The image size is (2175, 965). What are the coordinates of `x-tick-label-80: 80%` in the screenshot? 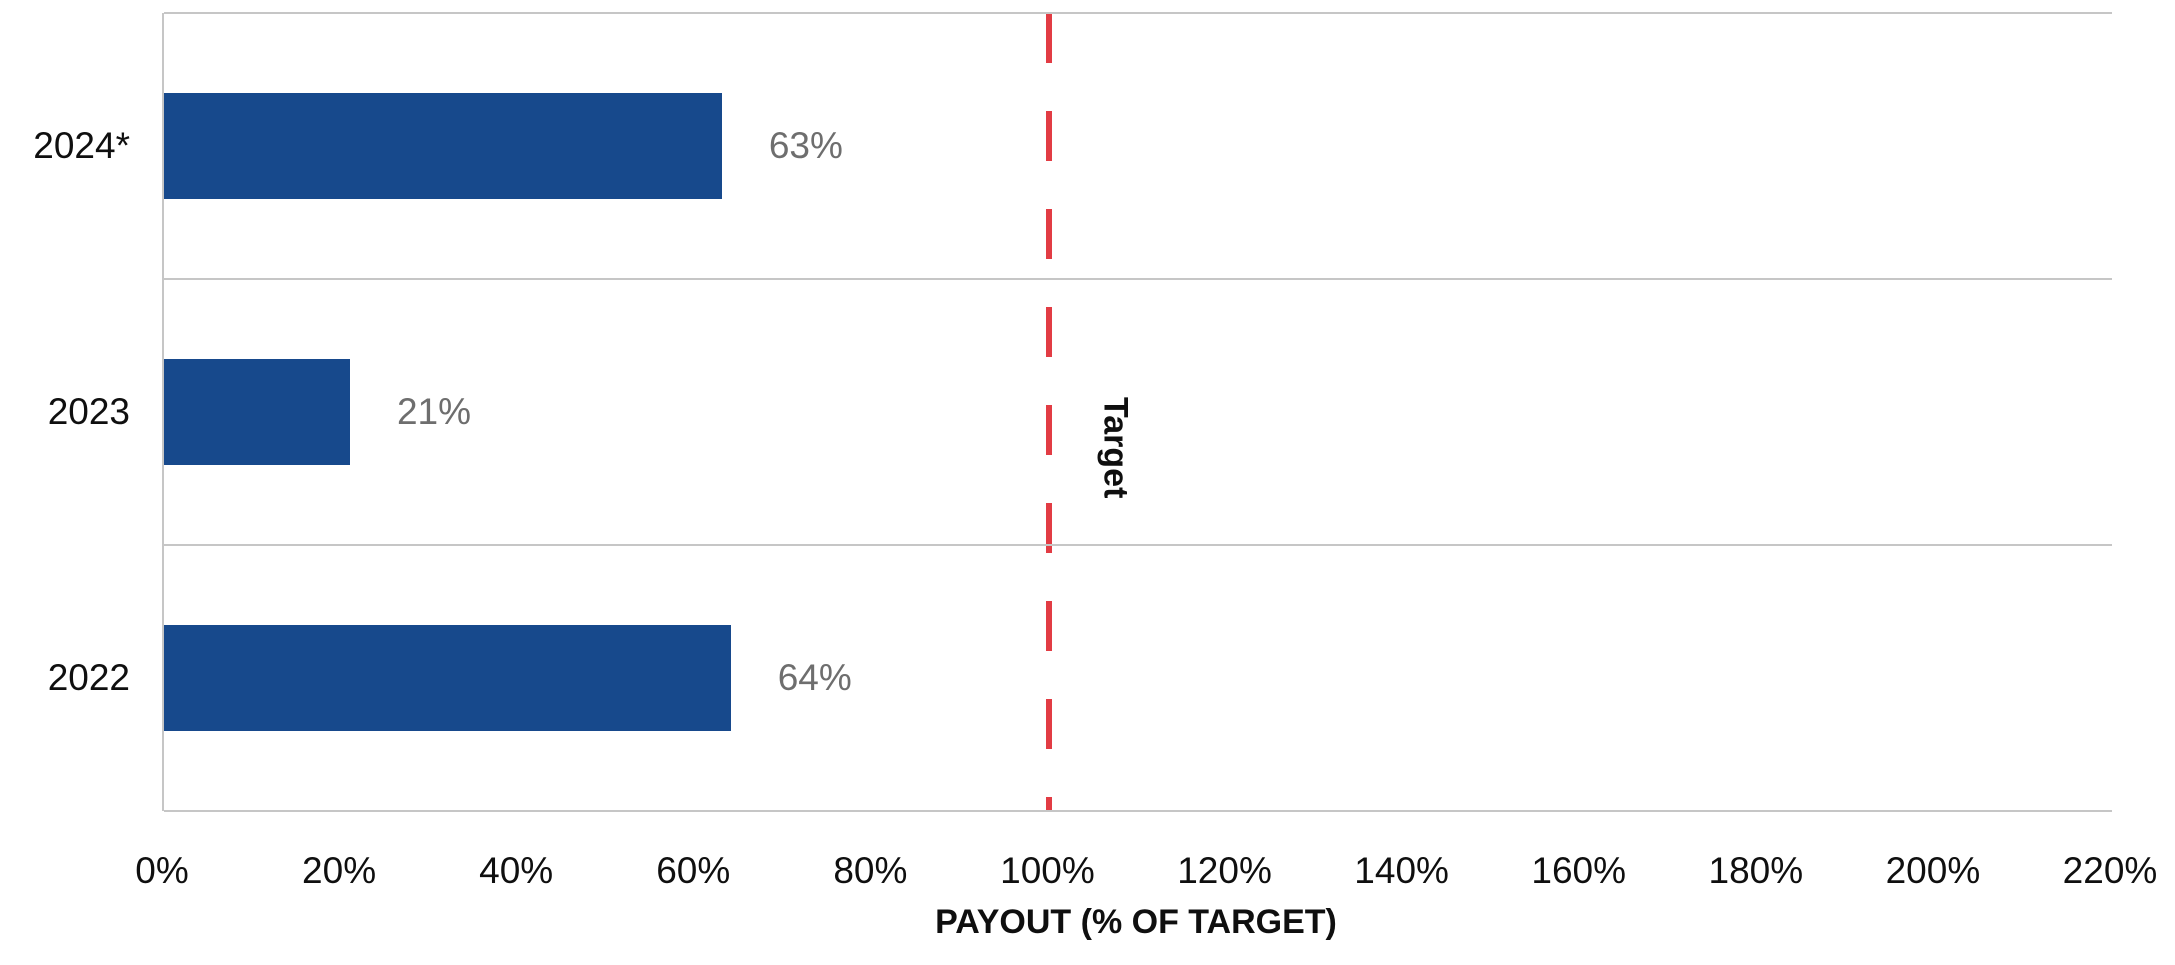 It's located at (870, 870).